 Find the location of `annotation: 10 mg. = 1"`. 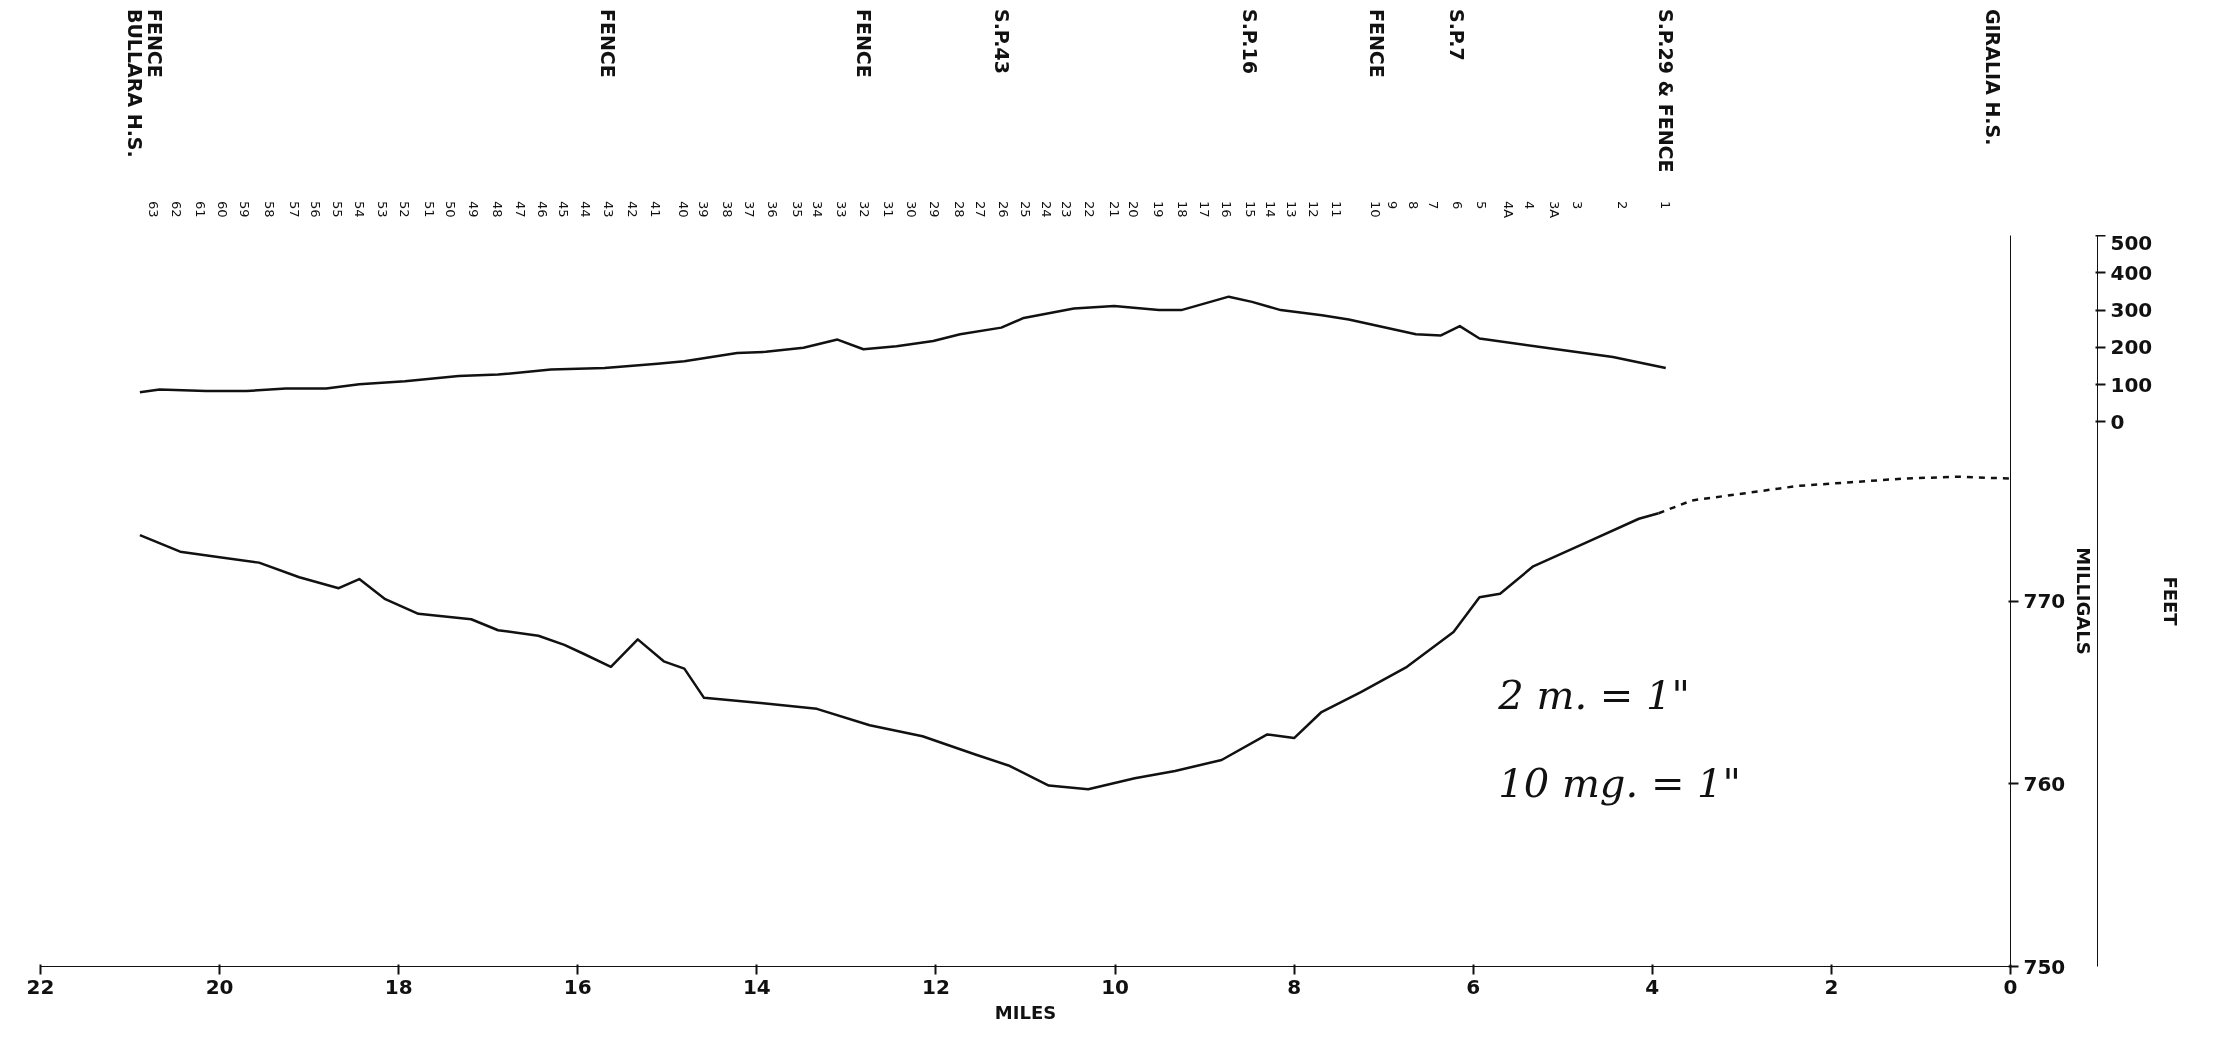

annotation: 10 mg. = 1" is located at coordinates (1619, 782).